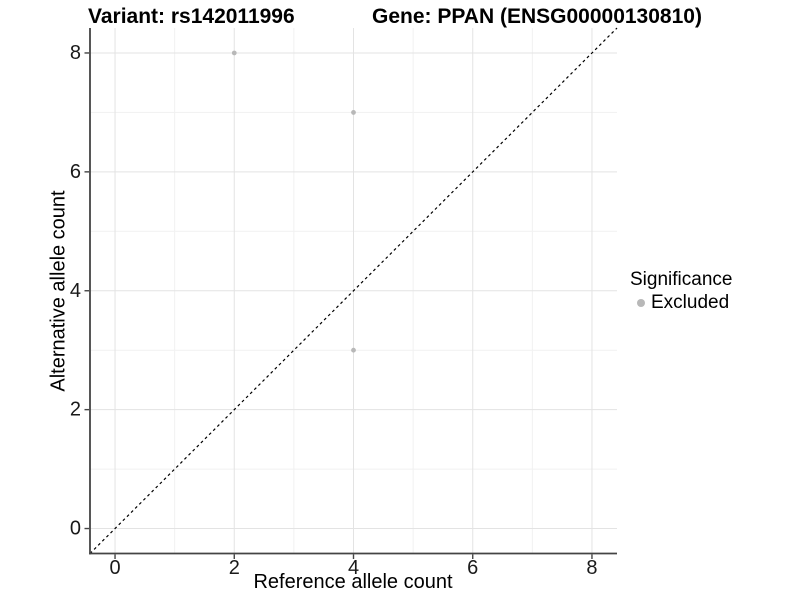 The image size is (800, 600). I want to click on y-tick-label: 6, so click(75, 172).